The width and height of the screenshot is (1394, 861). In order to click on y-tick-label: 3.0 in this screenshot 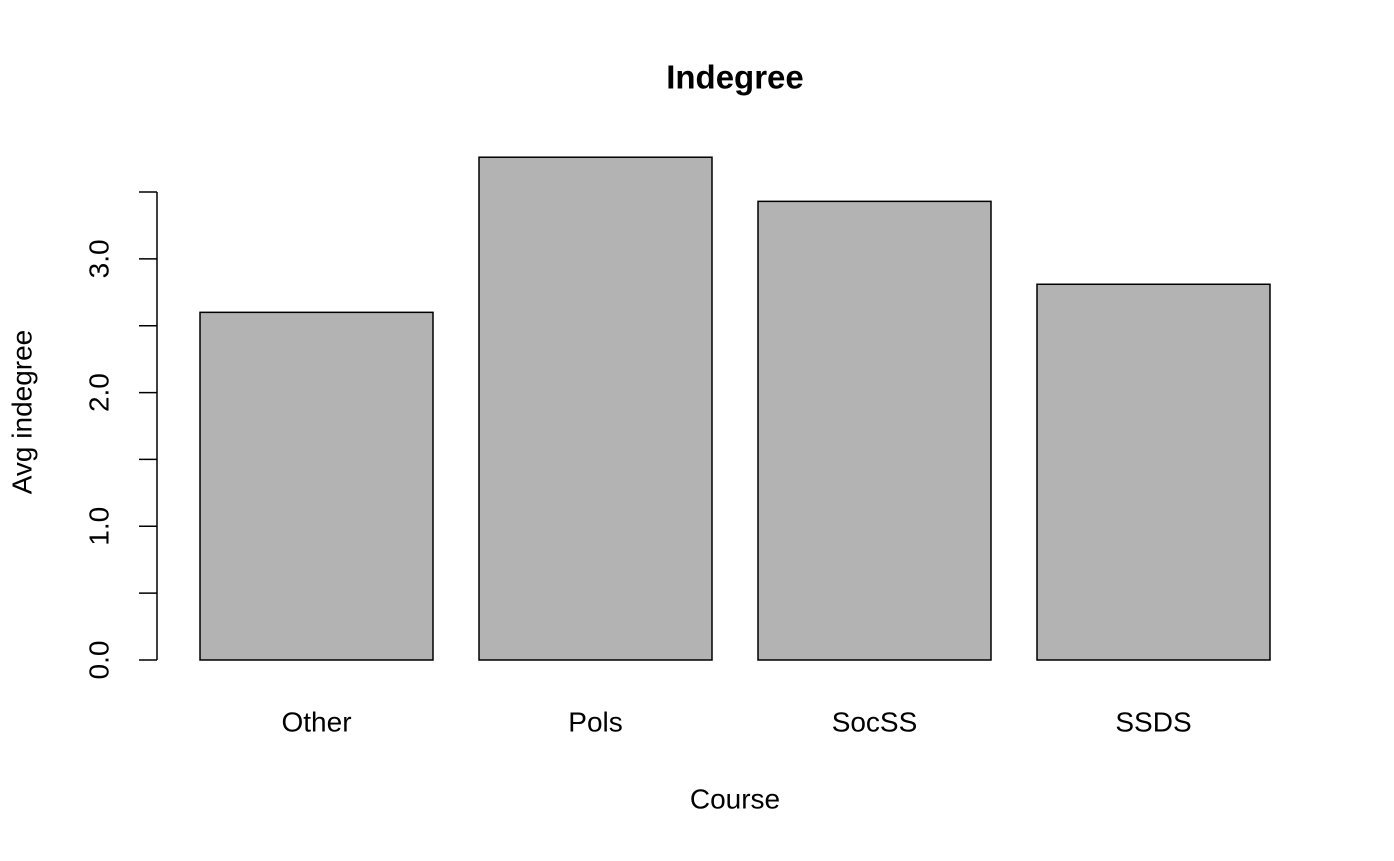, I will do `click(98, 258)`.